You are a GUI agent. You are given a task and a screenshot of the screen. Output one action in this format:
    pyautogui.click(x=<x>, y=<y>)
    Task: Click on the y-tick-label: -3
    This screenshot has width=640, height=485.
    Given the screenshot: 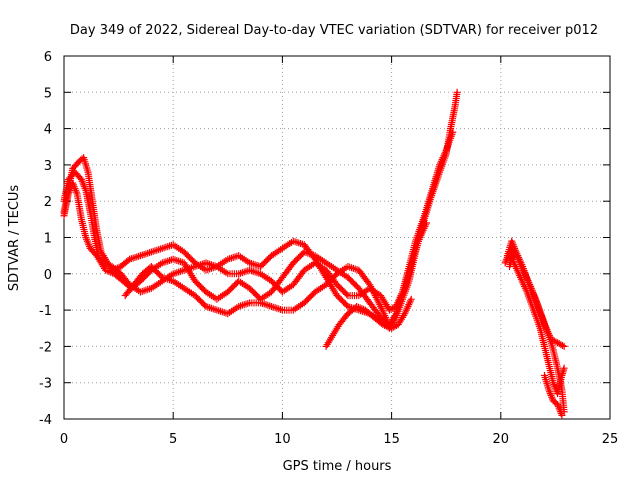 What is the action you would take?
    pyautogui.click(x=45, y=384)
    